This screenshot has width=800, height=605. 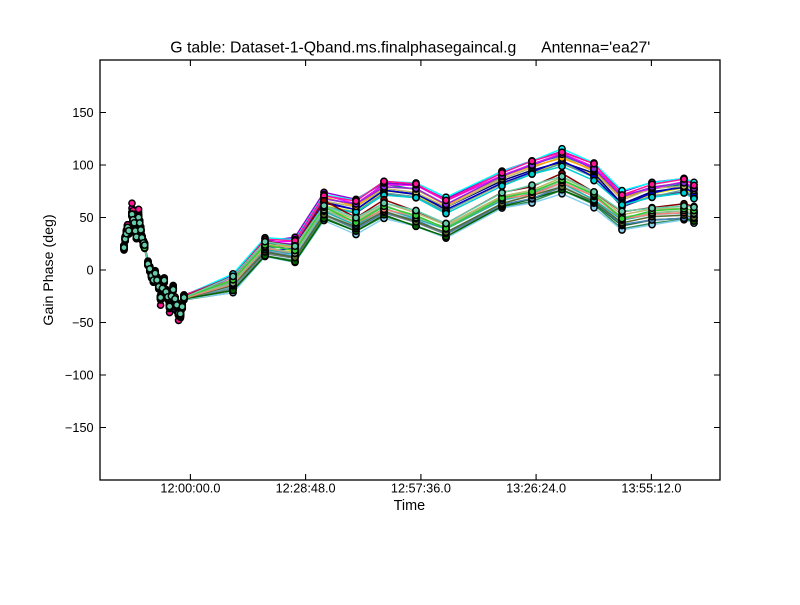 What do you see at coordinates (595, 47) in the screenshot?
I see `svg-text: Antenna='ea27'` at bounding box center [595, 47].